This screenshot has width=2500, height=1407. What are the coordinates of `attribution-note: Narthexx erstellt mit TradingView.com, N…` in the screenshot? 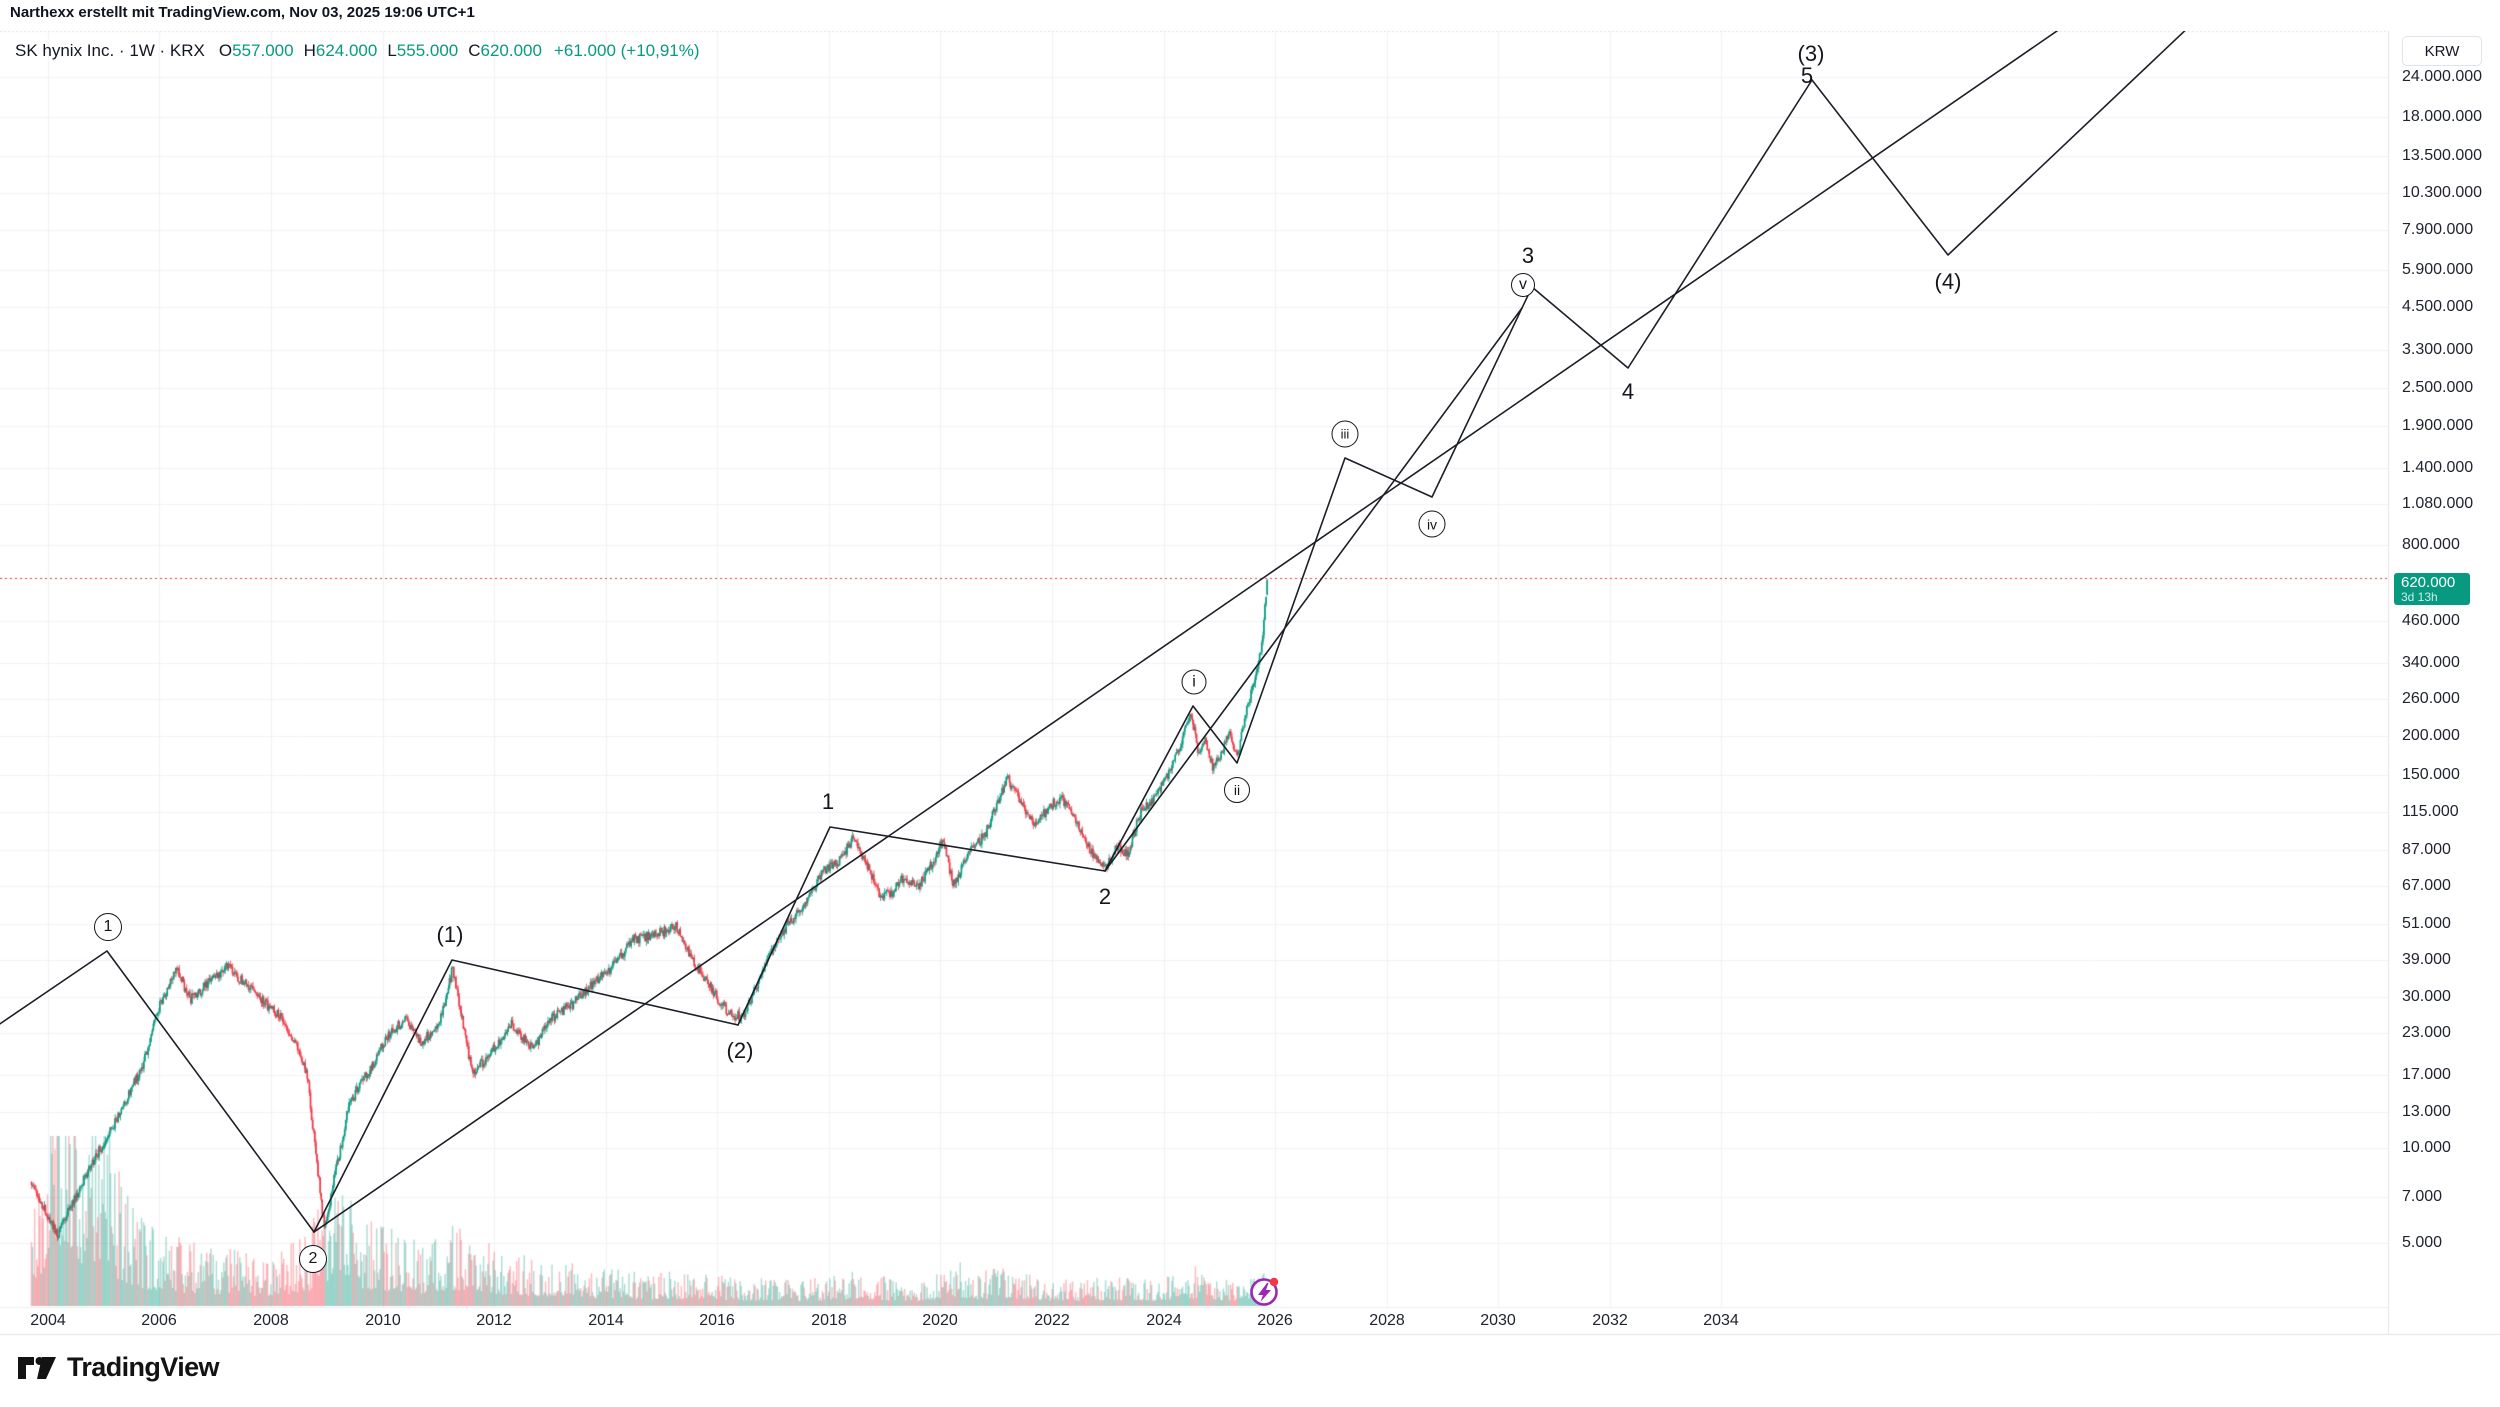 It's located at (242, 12).